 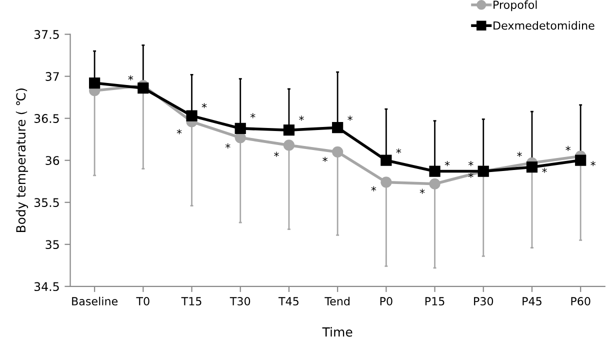 What do you see at coordinates (515, 6) in the screenshot?
I see `legend-label: Propofol` at bounding box center [515, 6].